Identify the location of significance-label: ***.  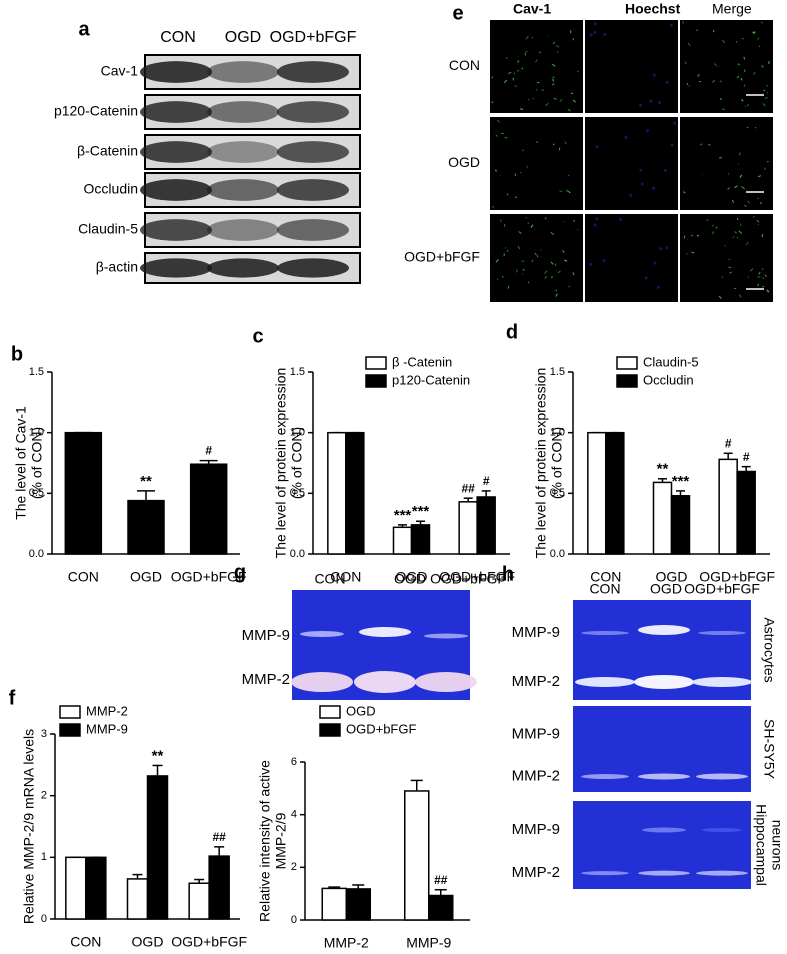
(421, 511).